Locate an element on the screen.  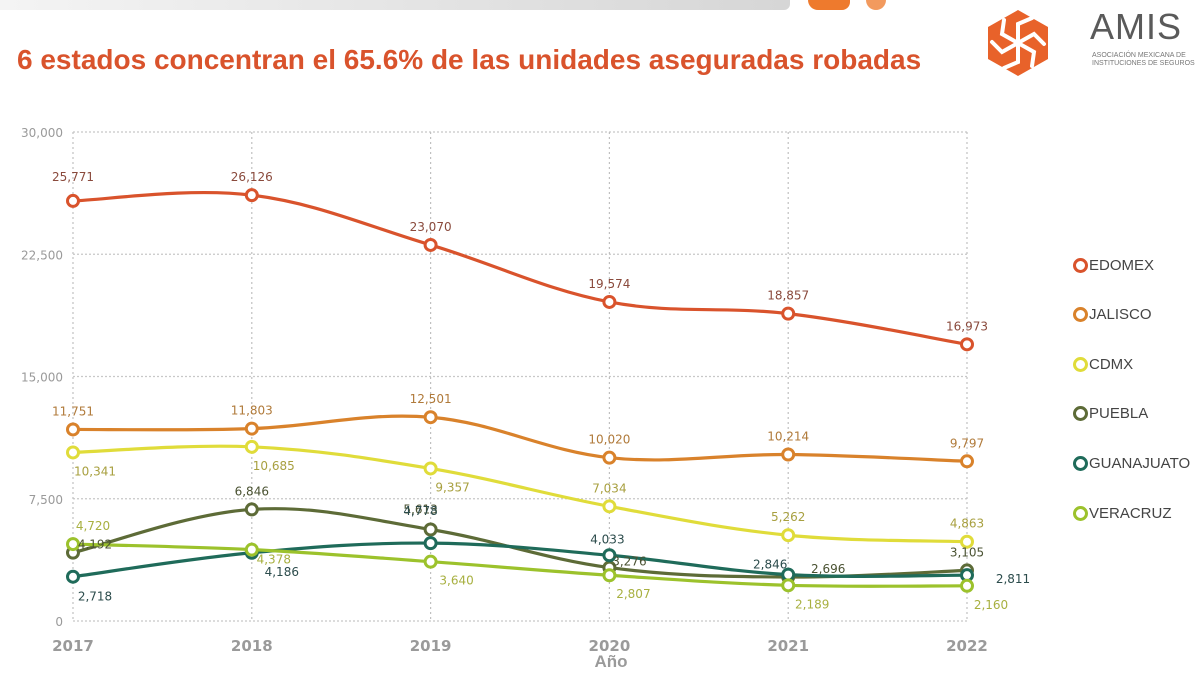
data-label-guanajuato: 2,718 is located at coordinates (95, 597).